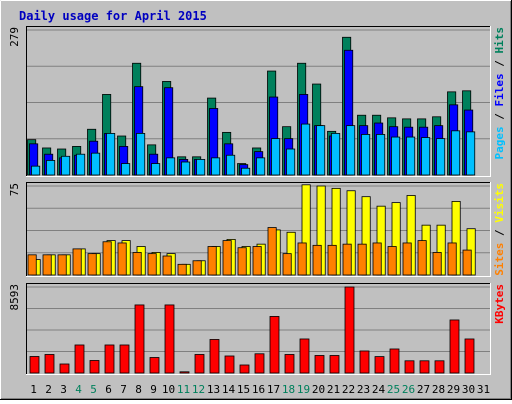 The width and height of the screenshot is (512, 404). I want to click on x-tick-label: 25, so click(393, 389).